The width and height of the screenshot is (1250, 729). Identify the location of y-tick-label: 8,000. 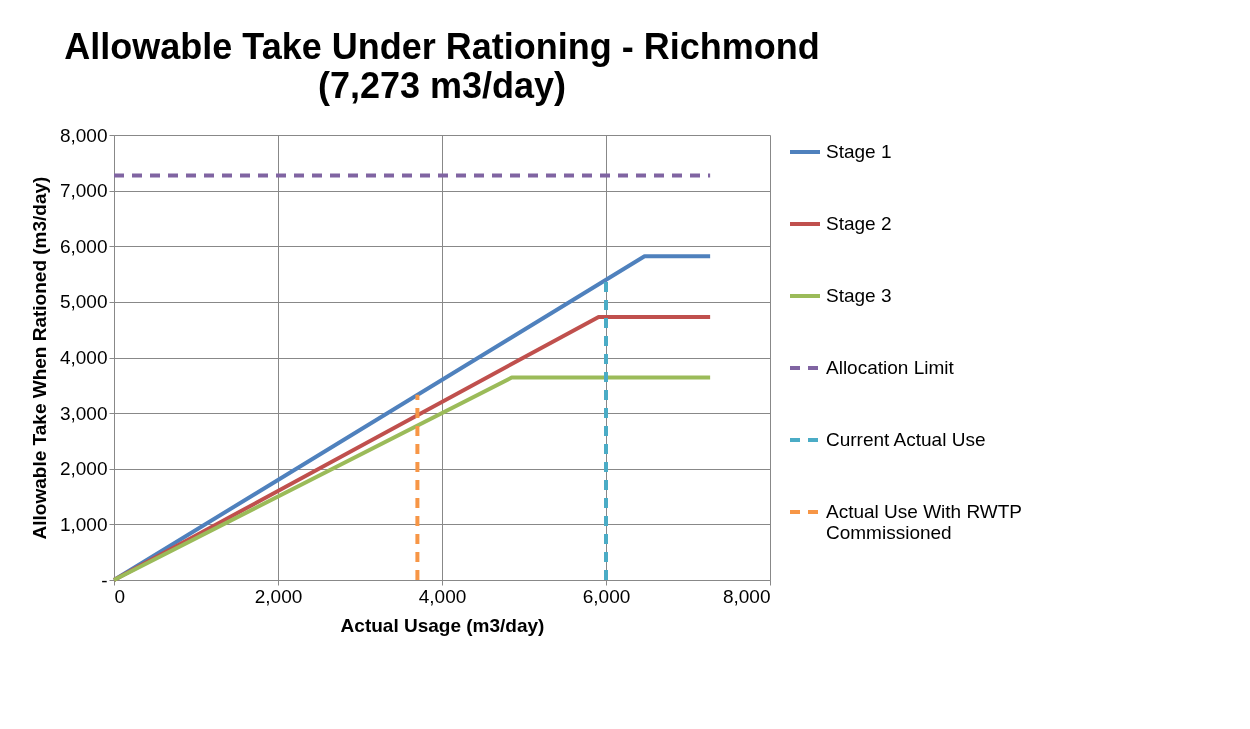
(83, 135).